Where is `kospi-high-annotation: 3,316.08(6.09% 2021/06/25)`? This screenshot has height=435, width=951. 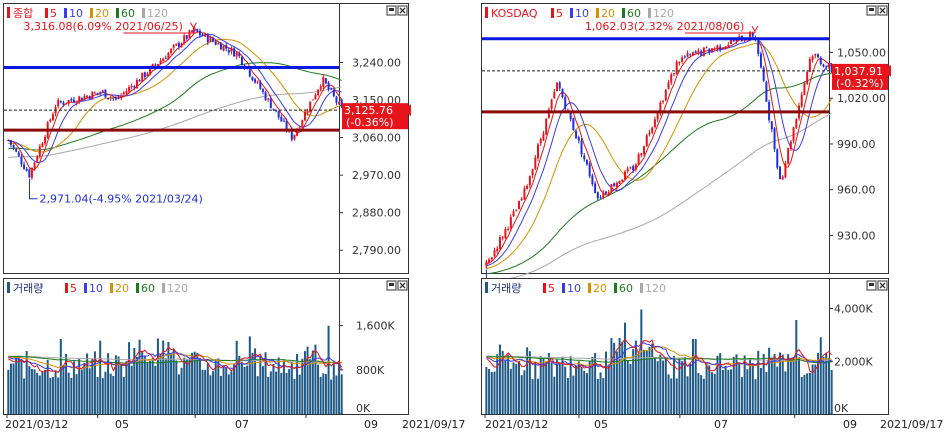 kospi-high-annotation: 3,316.08(6.09% 2021/06/25) is located at coordinates (103, 26).